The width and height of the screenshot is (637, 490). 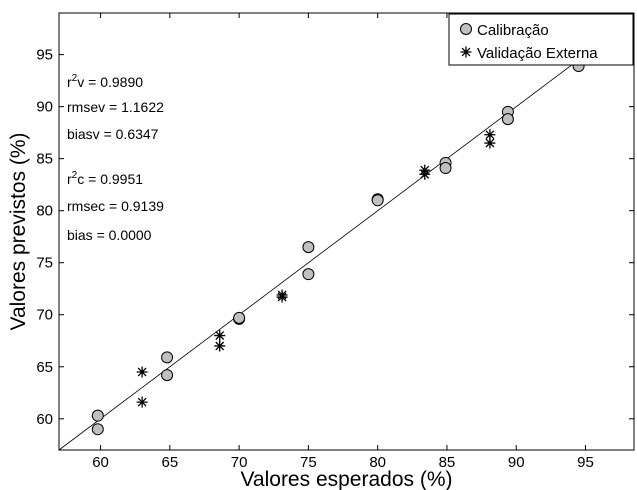 I want to click on legend-validation-label: Validação Externa, so click(x=537, y=53).